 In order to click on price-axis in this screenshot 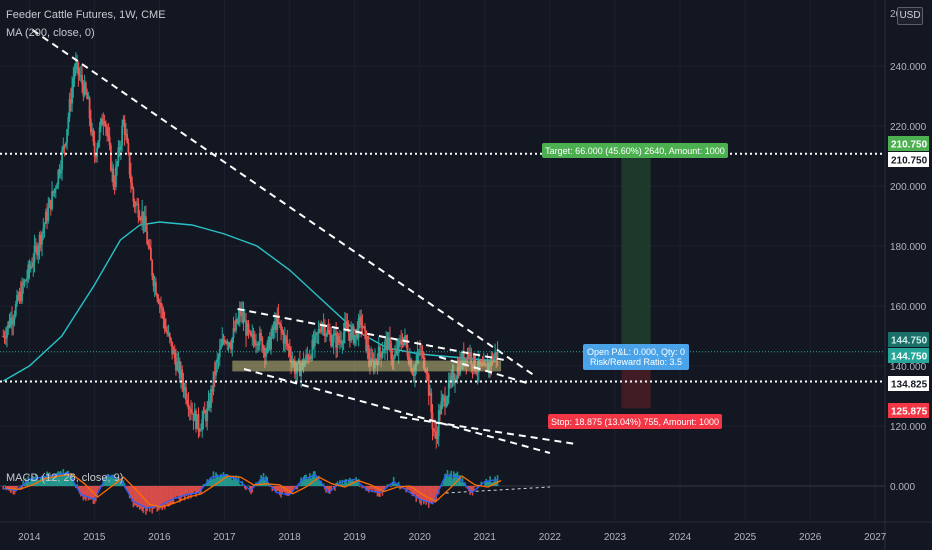, I will do `click(908, 275)`.